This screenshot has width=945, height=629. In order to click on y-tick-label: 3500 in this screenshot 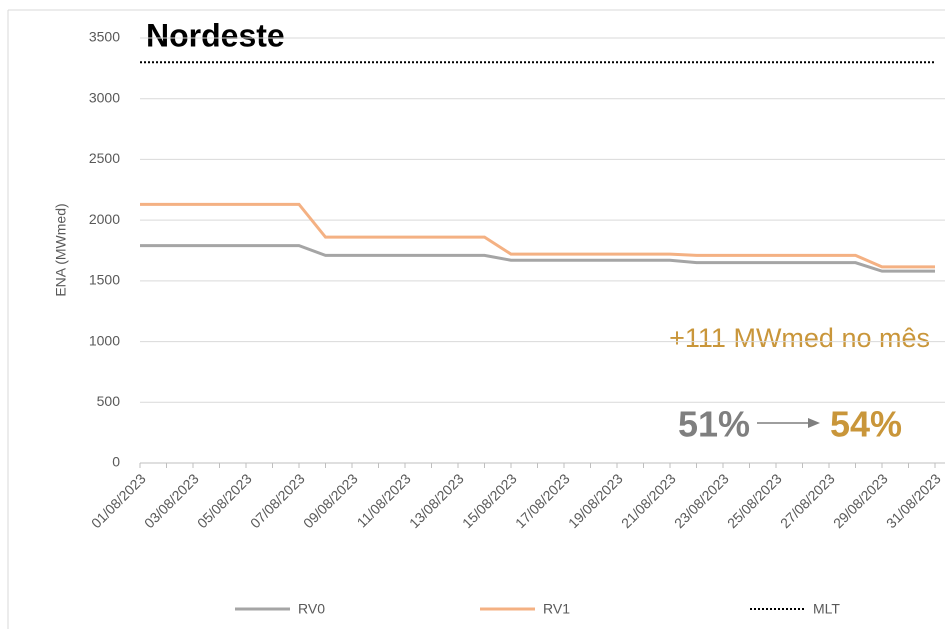, I will do `click(104, 37)`.